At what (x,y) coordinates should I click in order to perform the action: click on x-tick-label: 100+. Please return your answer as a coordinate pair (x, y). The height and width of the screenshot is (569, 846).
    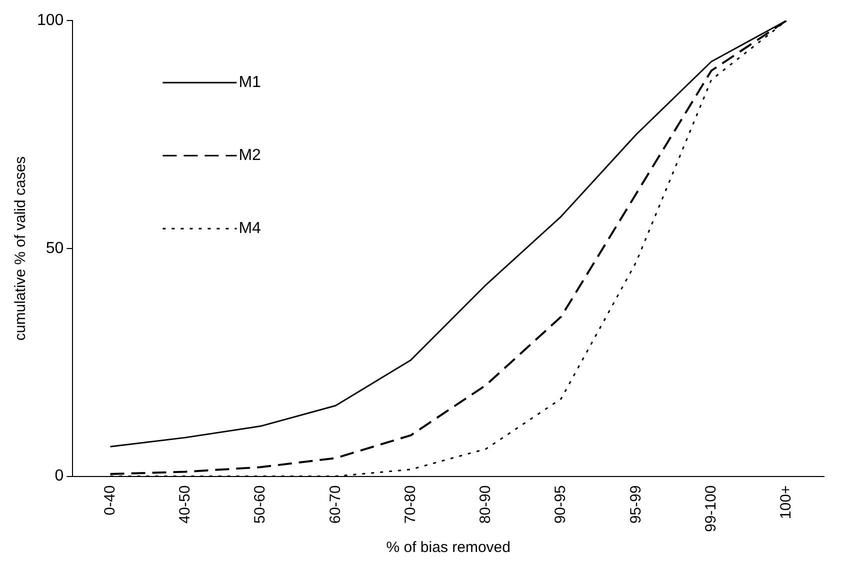
    Looking at the image, I should click on (786, 502).